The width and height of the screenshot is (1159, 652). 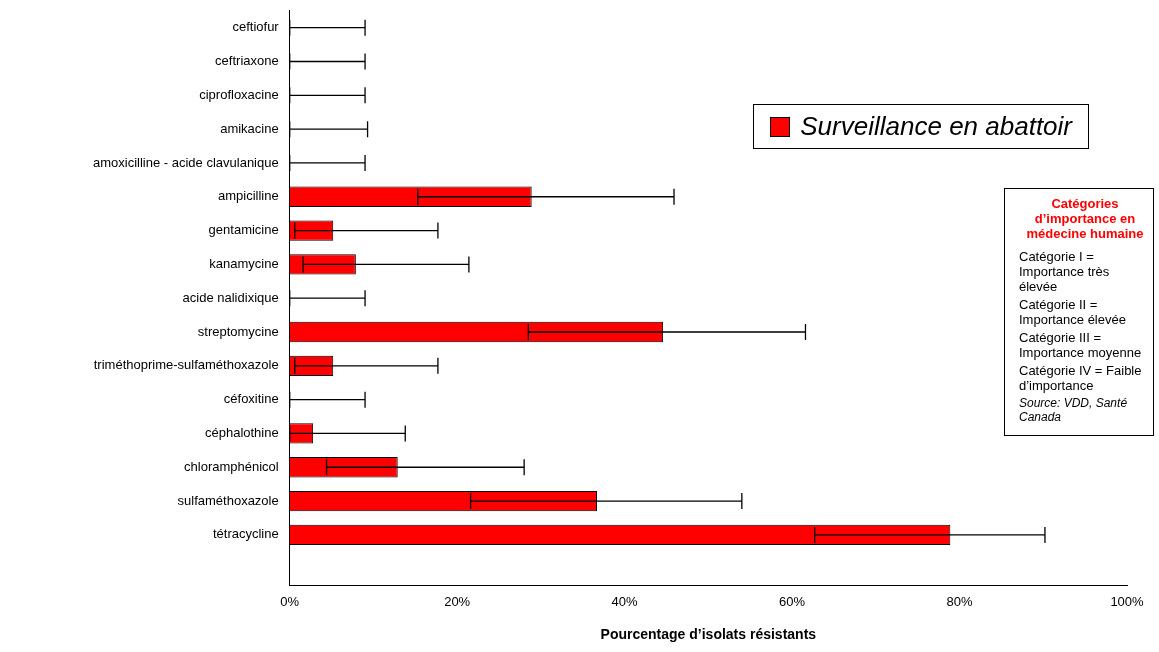 I want to click on y-tick-label: chloramphénicol, so click(x=231, y=466).